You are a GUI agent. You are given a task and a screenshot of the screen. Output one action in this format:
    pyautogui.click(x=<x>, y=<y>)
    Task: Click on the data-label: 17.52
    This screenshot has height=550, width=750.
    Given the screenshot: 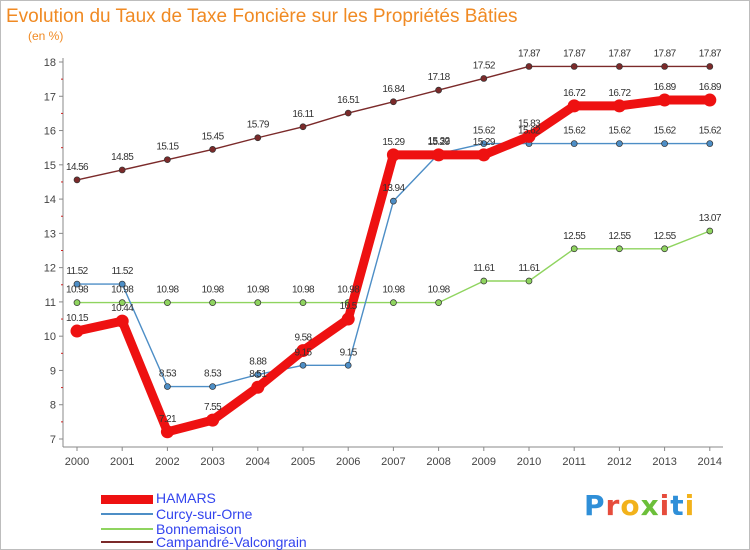 What is the action you would take?
    pyautogui.click(x=484, y=65)
    